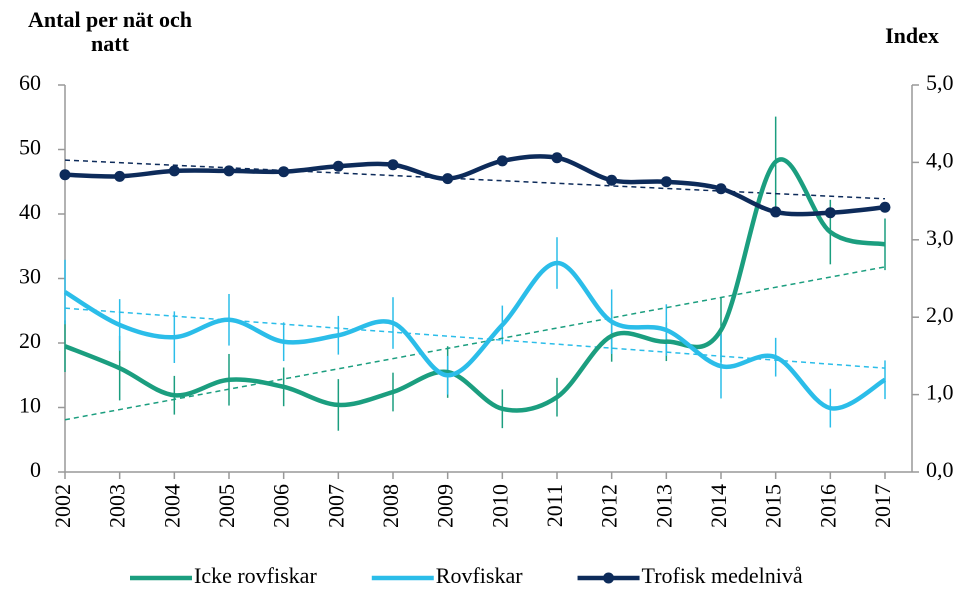 This screenshot has height=596, width=977. Describe the element at coordinates (940, 314) in the screenshot. I see `y2-tick-label: 2,0` at that location.